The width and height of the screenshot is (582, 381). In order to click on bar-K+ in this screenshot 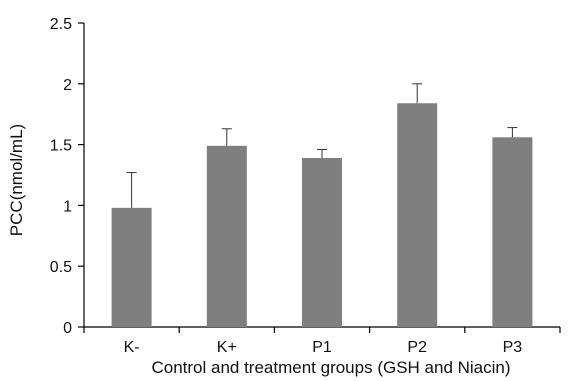, I will do `click(226, 236)`.